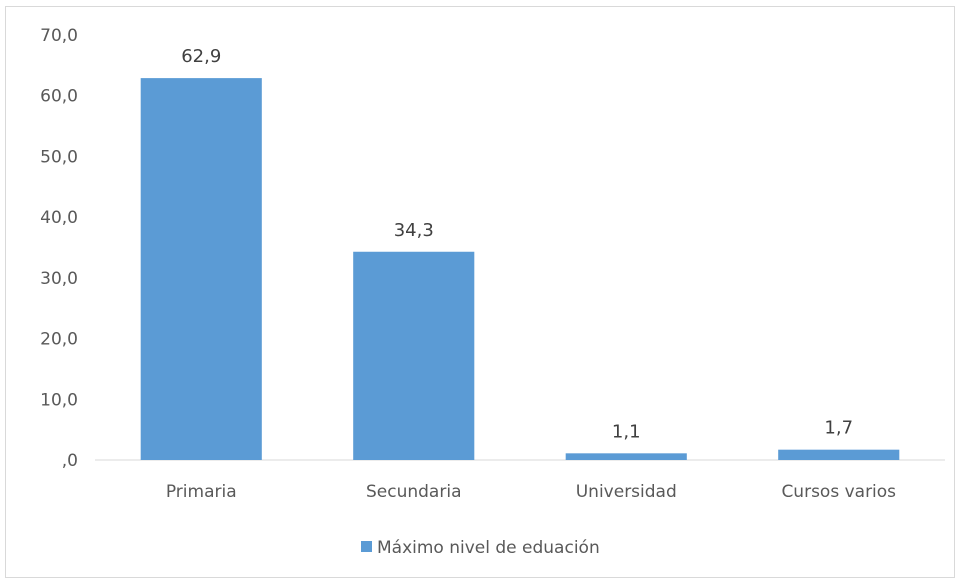 The image size is (960, 581). What do you see at coordinates (70, 461) in the screenshot?
I see `y-tick-label: ,0` at bounding box center [70, 461].